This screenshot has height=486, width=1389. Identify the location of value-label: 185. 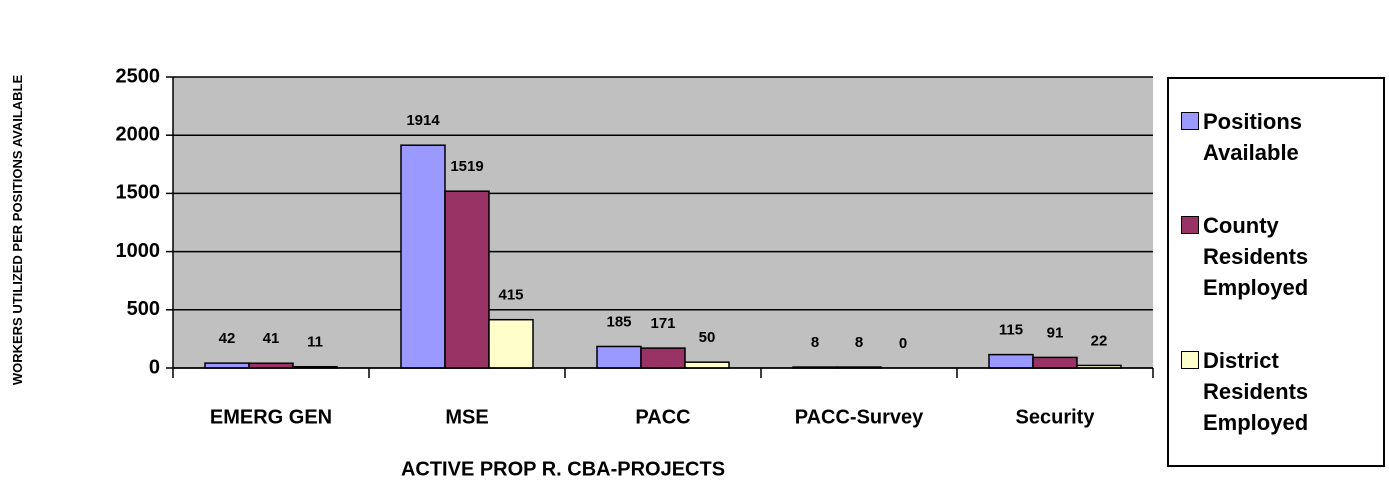
(618, 321).